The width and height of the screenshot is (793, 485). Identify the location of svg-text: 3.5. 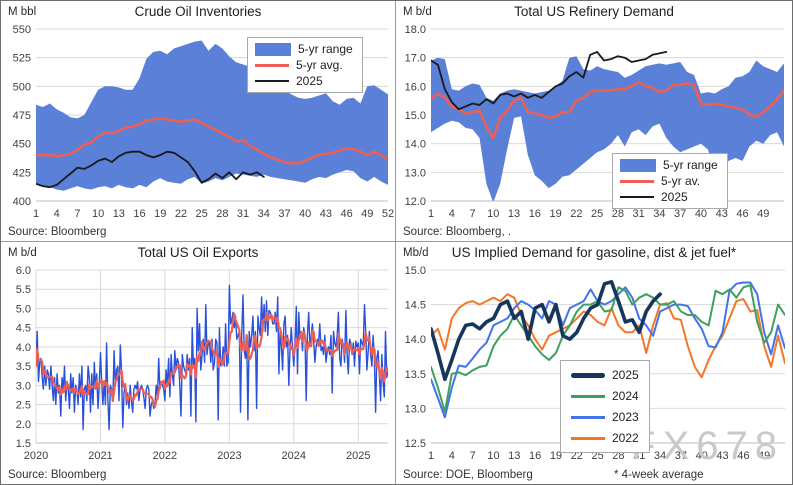
(23, 367).